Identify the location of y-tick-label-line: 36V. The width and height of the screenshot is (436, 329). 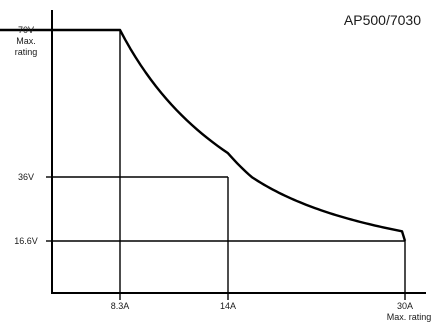
(26, 177).